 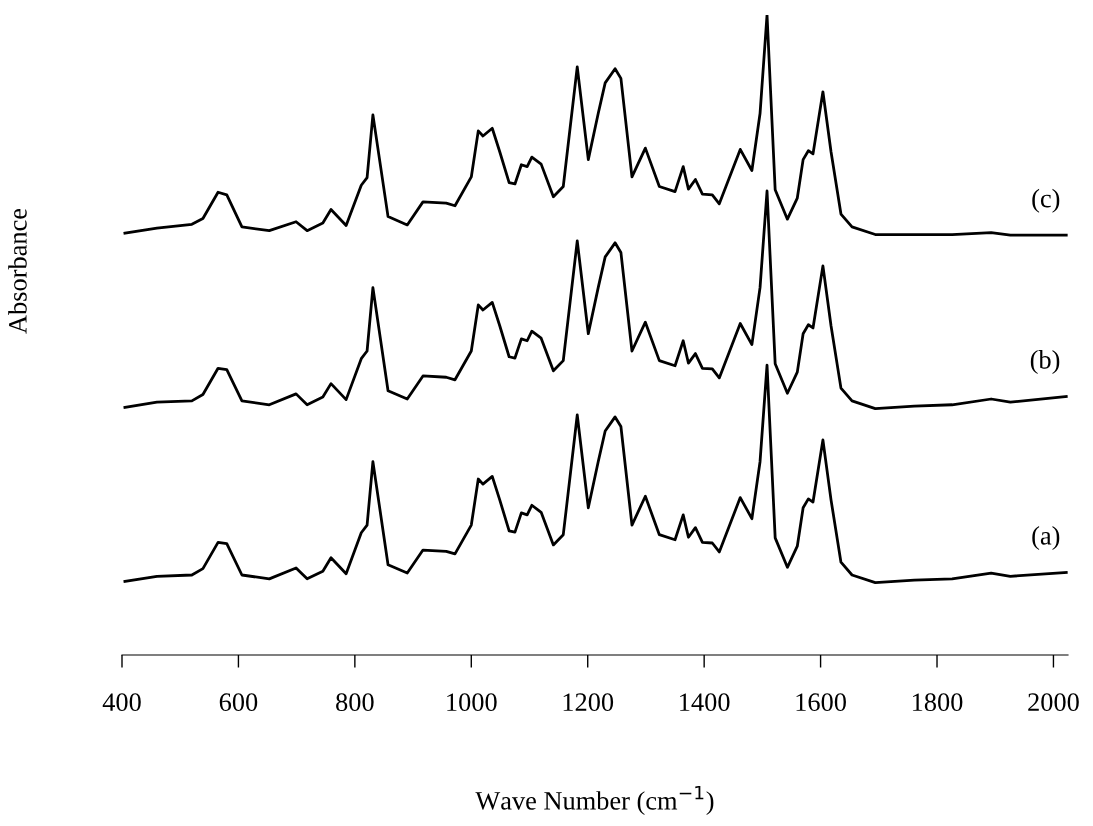 I want to click on x-tick-label: 400, so click(x=121, y=702).